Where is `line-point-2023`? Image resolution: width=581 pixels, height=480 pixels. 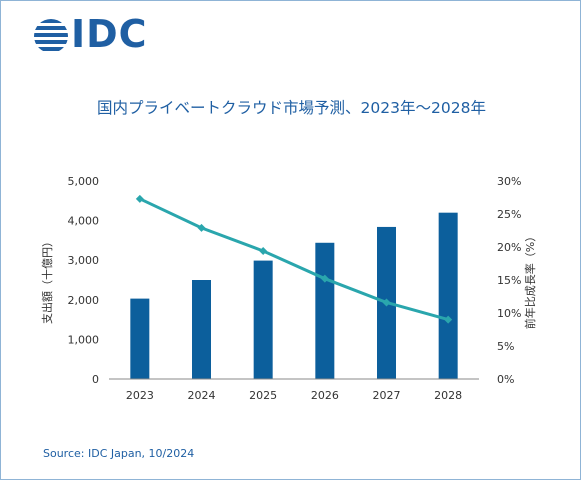
line-point-2023 is located at coordinates (139, 198).